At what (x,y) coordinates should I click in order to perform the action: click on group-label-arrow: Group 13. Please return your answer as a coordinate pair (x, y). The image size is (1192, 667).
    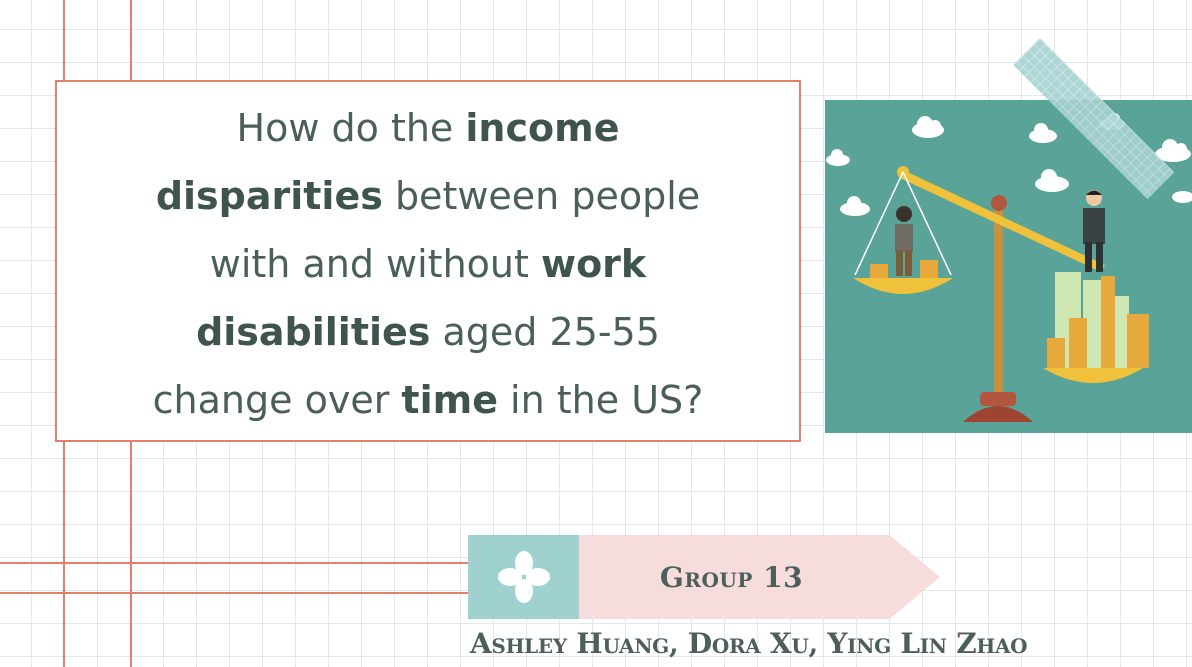
    Looking at the image, I should click on (759, 577).